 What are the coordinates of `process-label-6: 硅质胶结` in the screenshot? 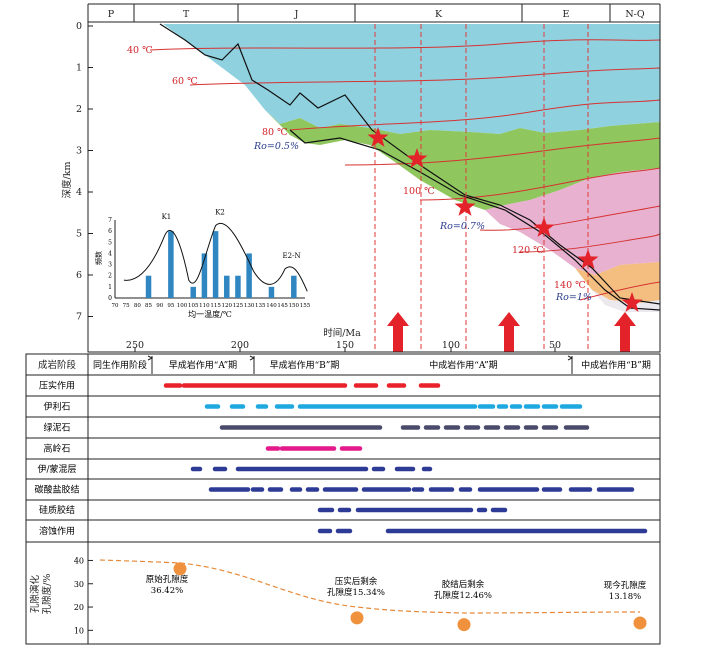 It's located at (57, 510).